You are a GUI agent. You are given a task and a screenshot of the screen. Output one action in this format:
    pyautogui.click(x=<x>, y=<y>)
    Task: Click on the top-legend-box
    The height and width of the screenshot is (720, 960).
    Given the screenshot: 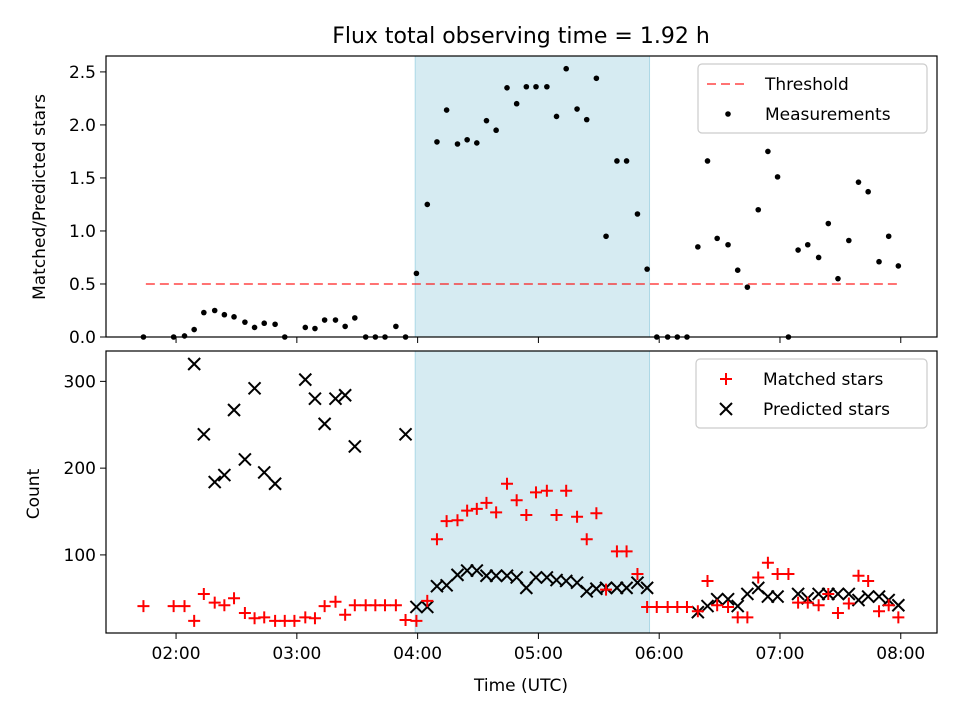 What is the action you would take?
    pyautogui.click(x=812, y=98)
    